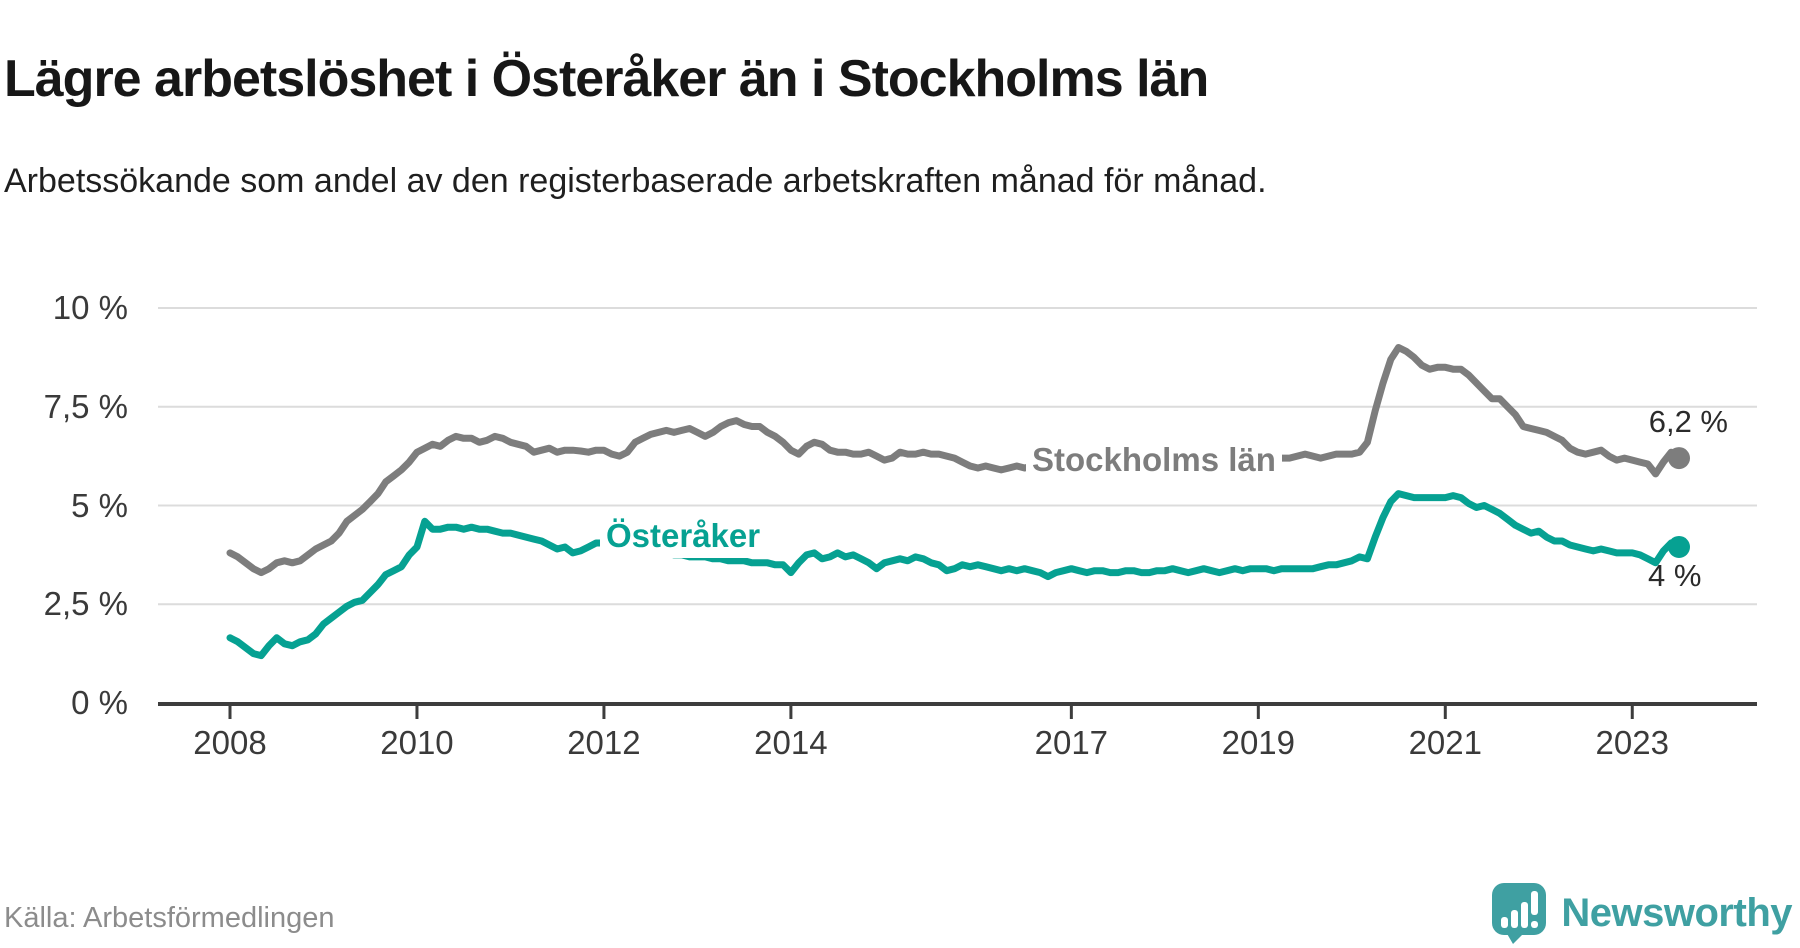 Image resolution: width=1800 pixels, height=948 pixels. I want to click on source-note: Källa: Arbetsförmedlingen, so click(169, 918).